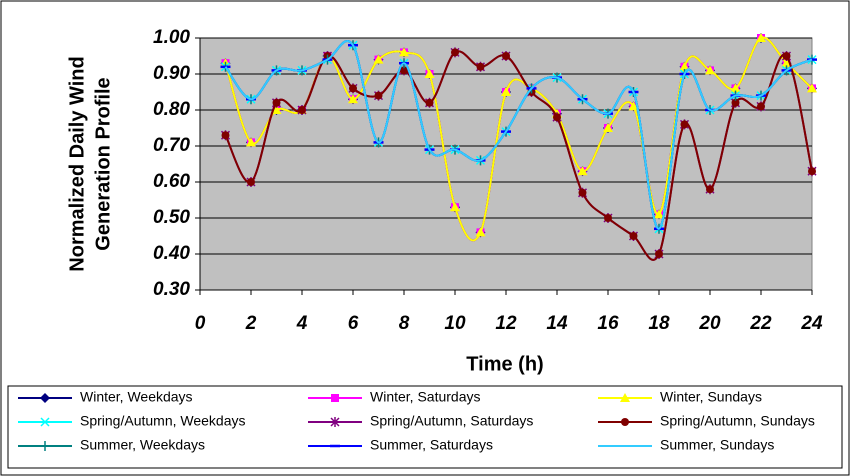 The height and width of the screenshot is (476, 850). Describe the element at coordinates (760, 323) in the screenshot. I see `x-tick-label: 22` at that location.